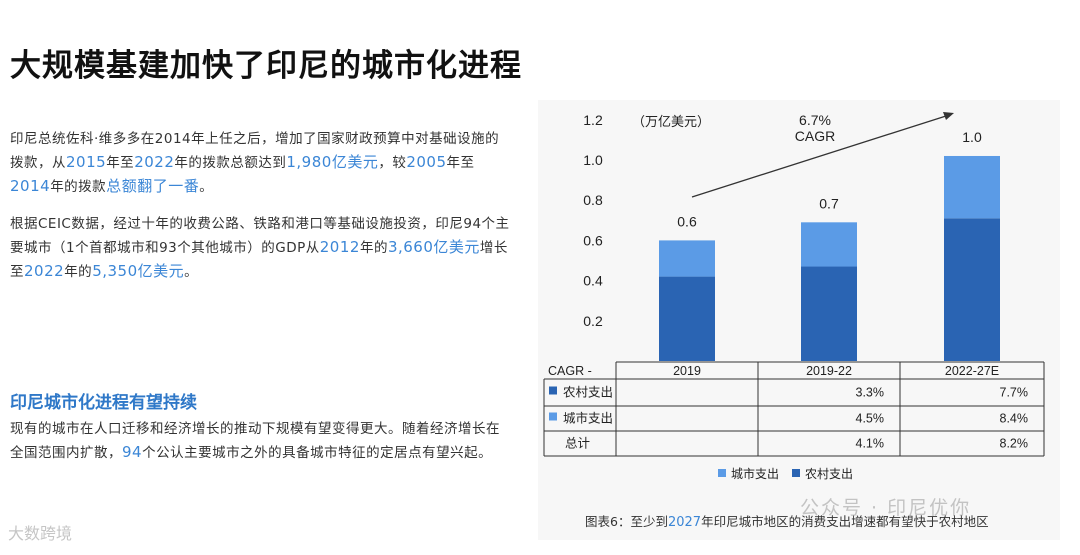  Describe the element at coordinates (153, 186) in the screenshot. I see `para1-run-12: 总额翻了一番` at that location.